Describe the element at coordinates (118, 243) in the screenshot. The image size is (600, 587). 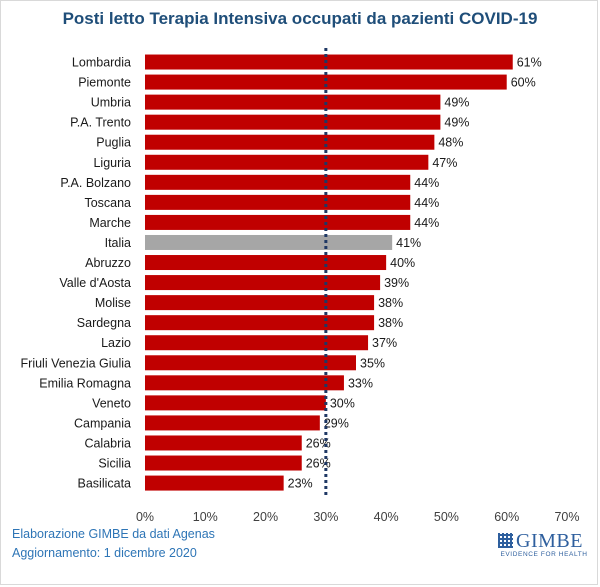
I see `category-label: Italia` at that location.